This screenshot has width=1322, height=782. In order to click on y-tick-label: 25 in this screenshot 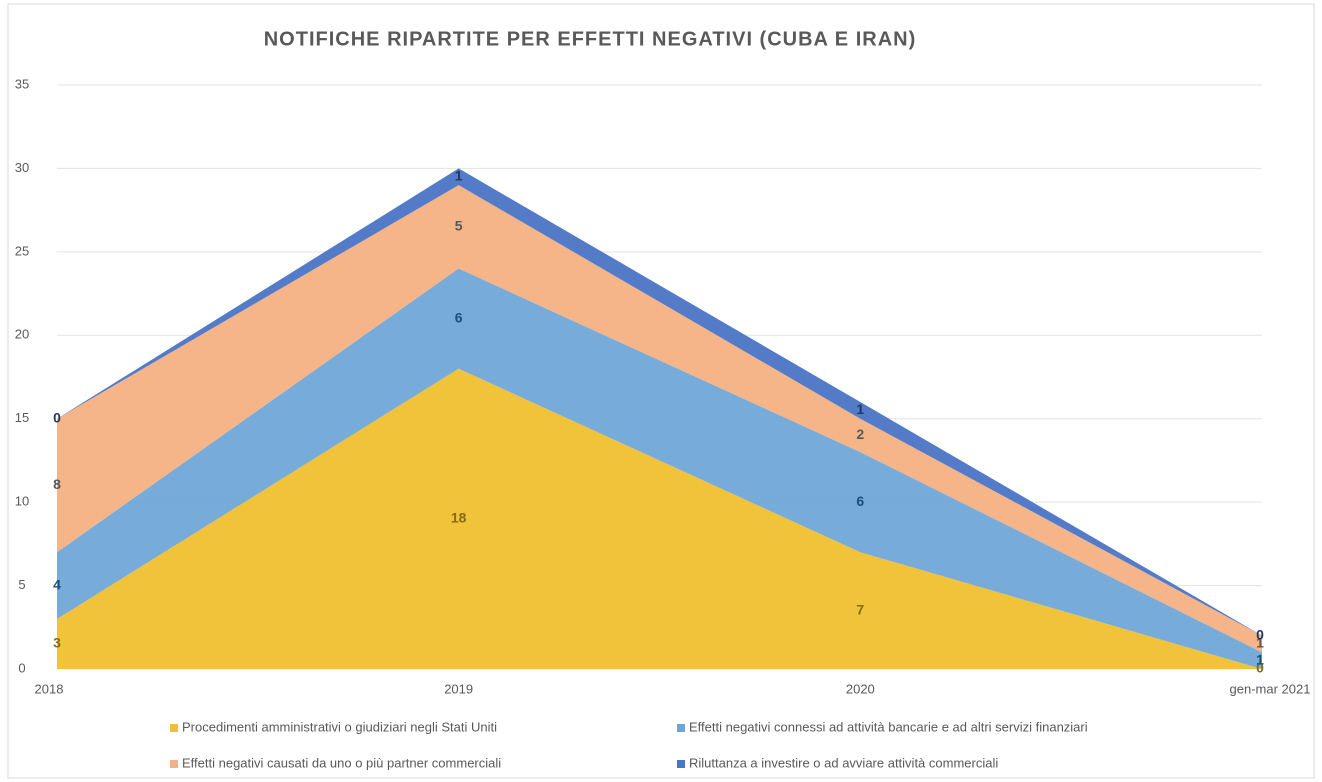, I will do `click(22, 250)`.